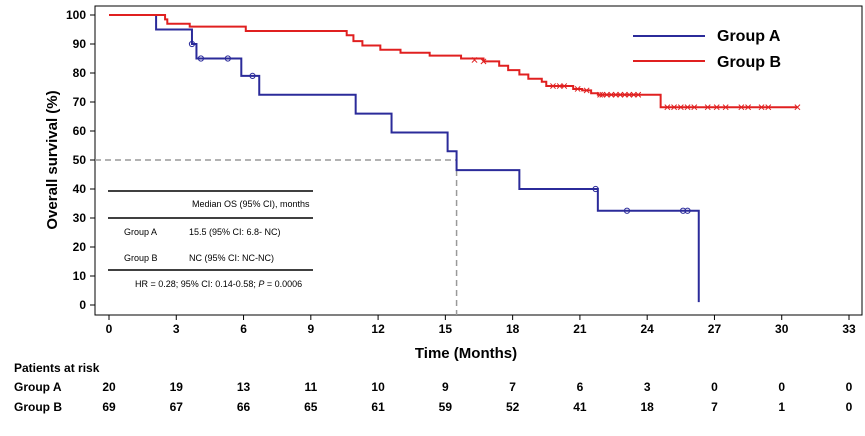 This screenshot has height=436, width=865. I want to click on risk-count-group-a: 7, so click(512, 387).